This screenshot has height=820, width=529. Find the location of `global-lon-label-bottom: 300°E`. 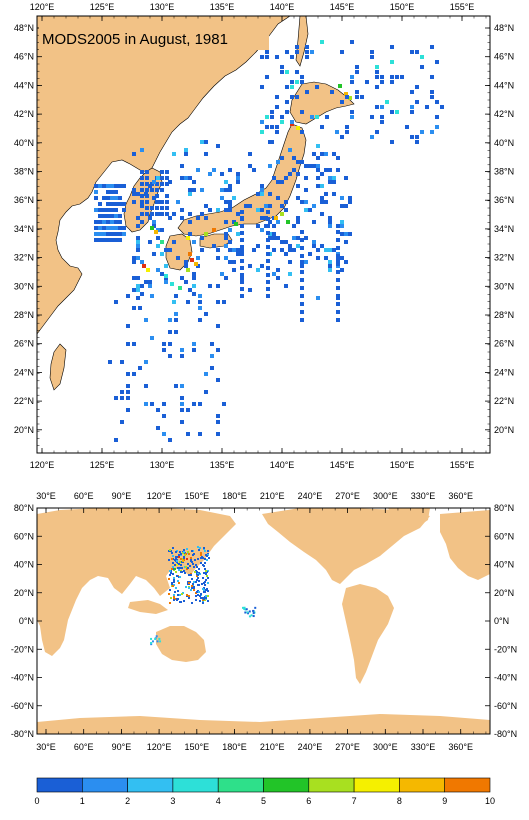

global-lon-label-bottom: 300°E is located at coordinates (385, 747).